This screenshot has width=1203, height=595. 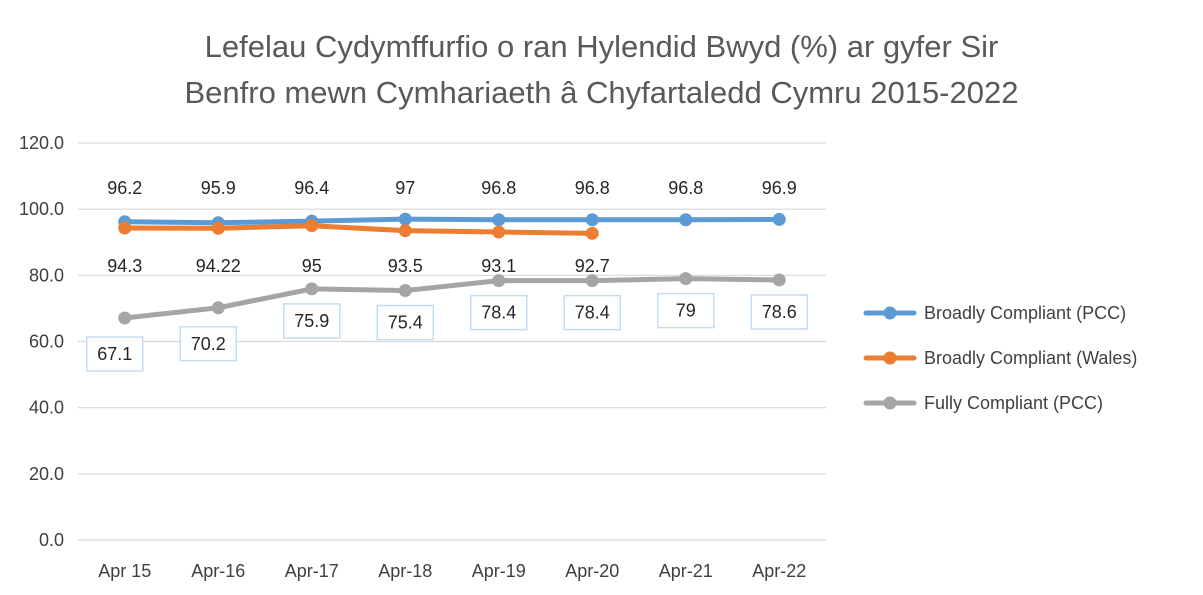 What do you see at coordinates (46, 408) in the screenshot?
I see `y-tick-label: 40.0` at bounding box center [46, 408].